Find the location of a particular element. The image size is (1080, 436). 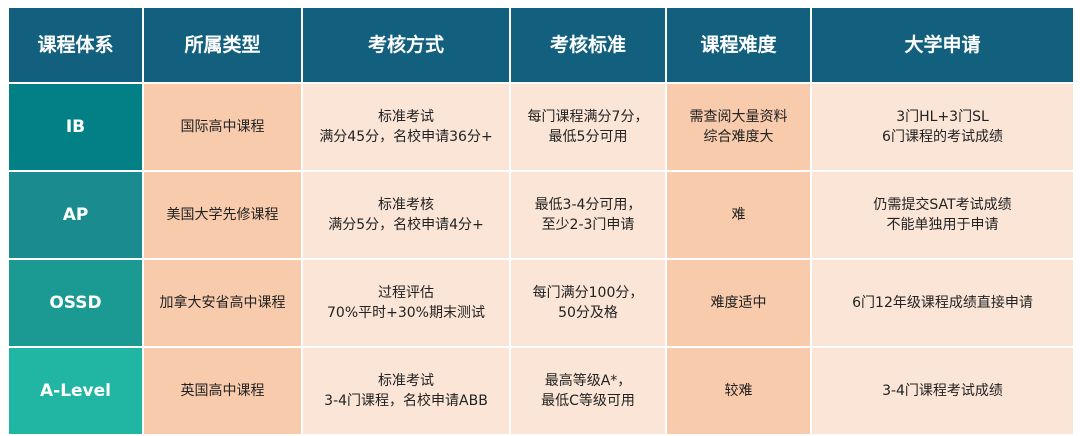

header-difficulty: 课程难度 is located at coordinates (738, 45).